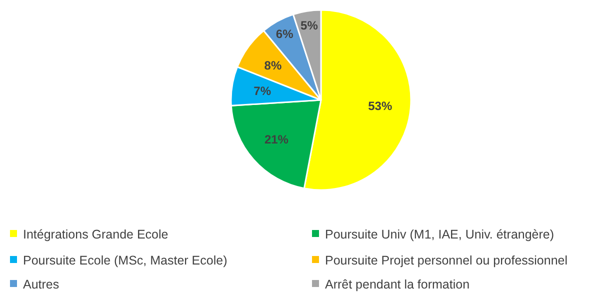 The width and height of the screenshot is (600, 304). I want to click on data-label: 7%, so click(263, 91).